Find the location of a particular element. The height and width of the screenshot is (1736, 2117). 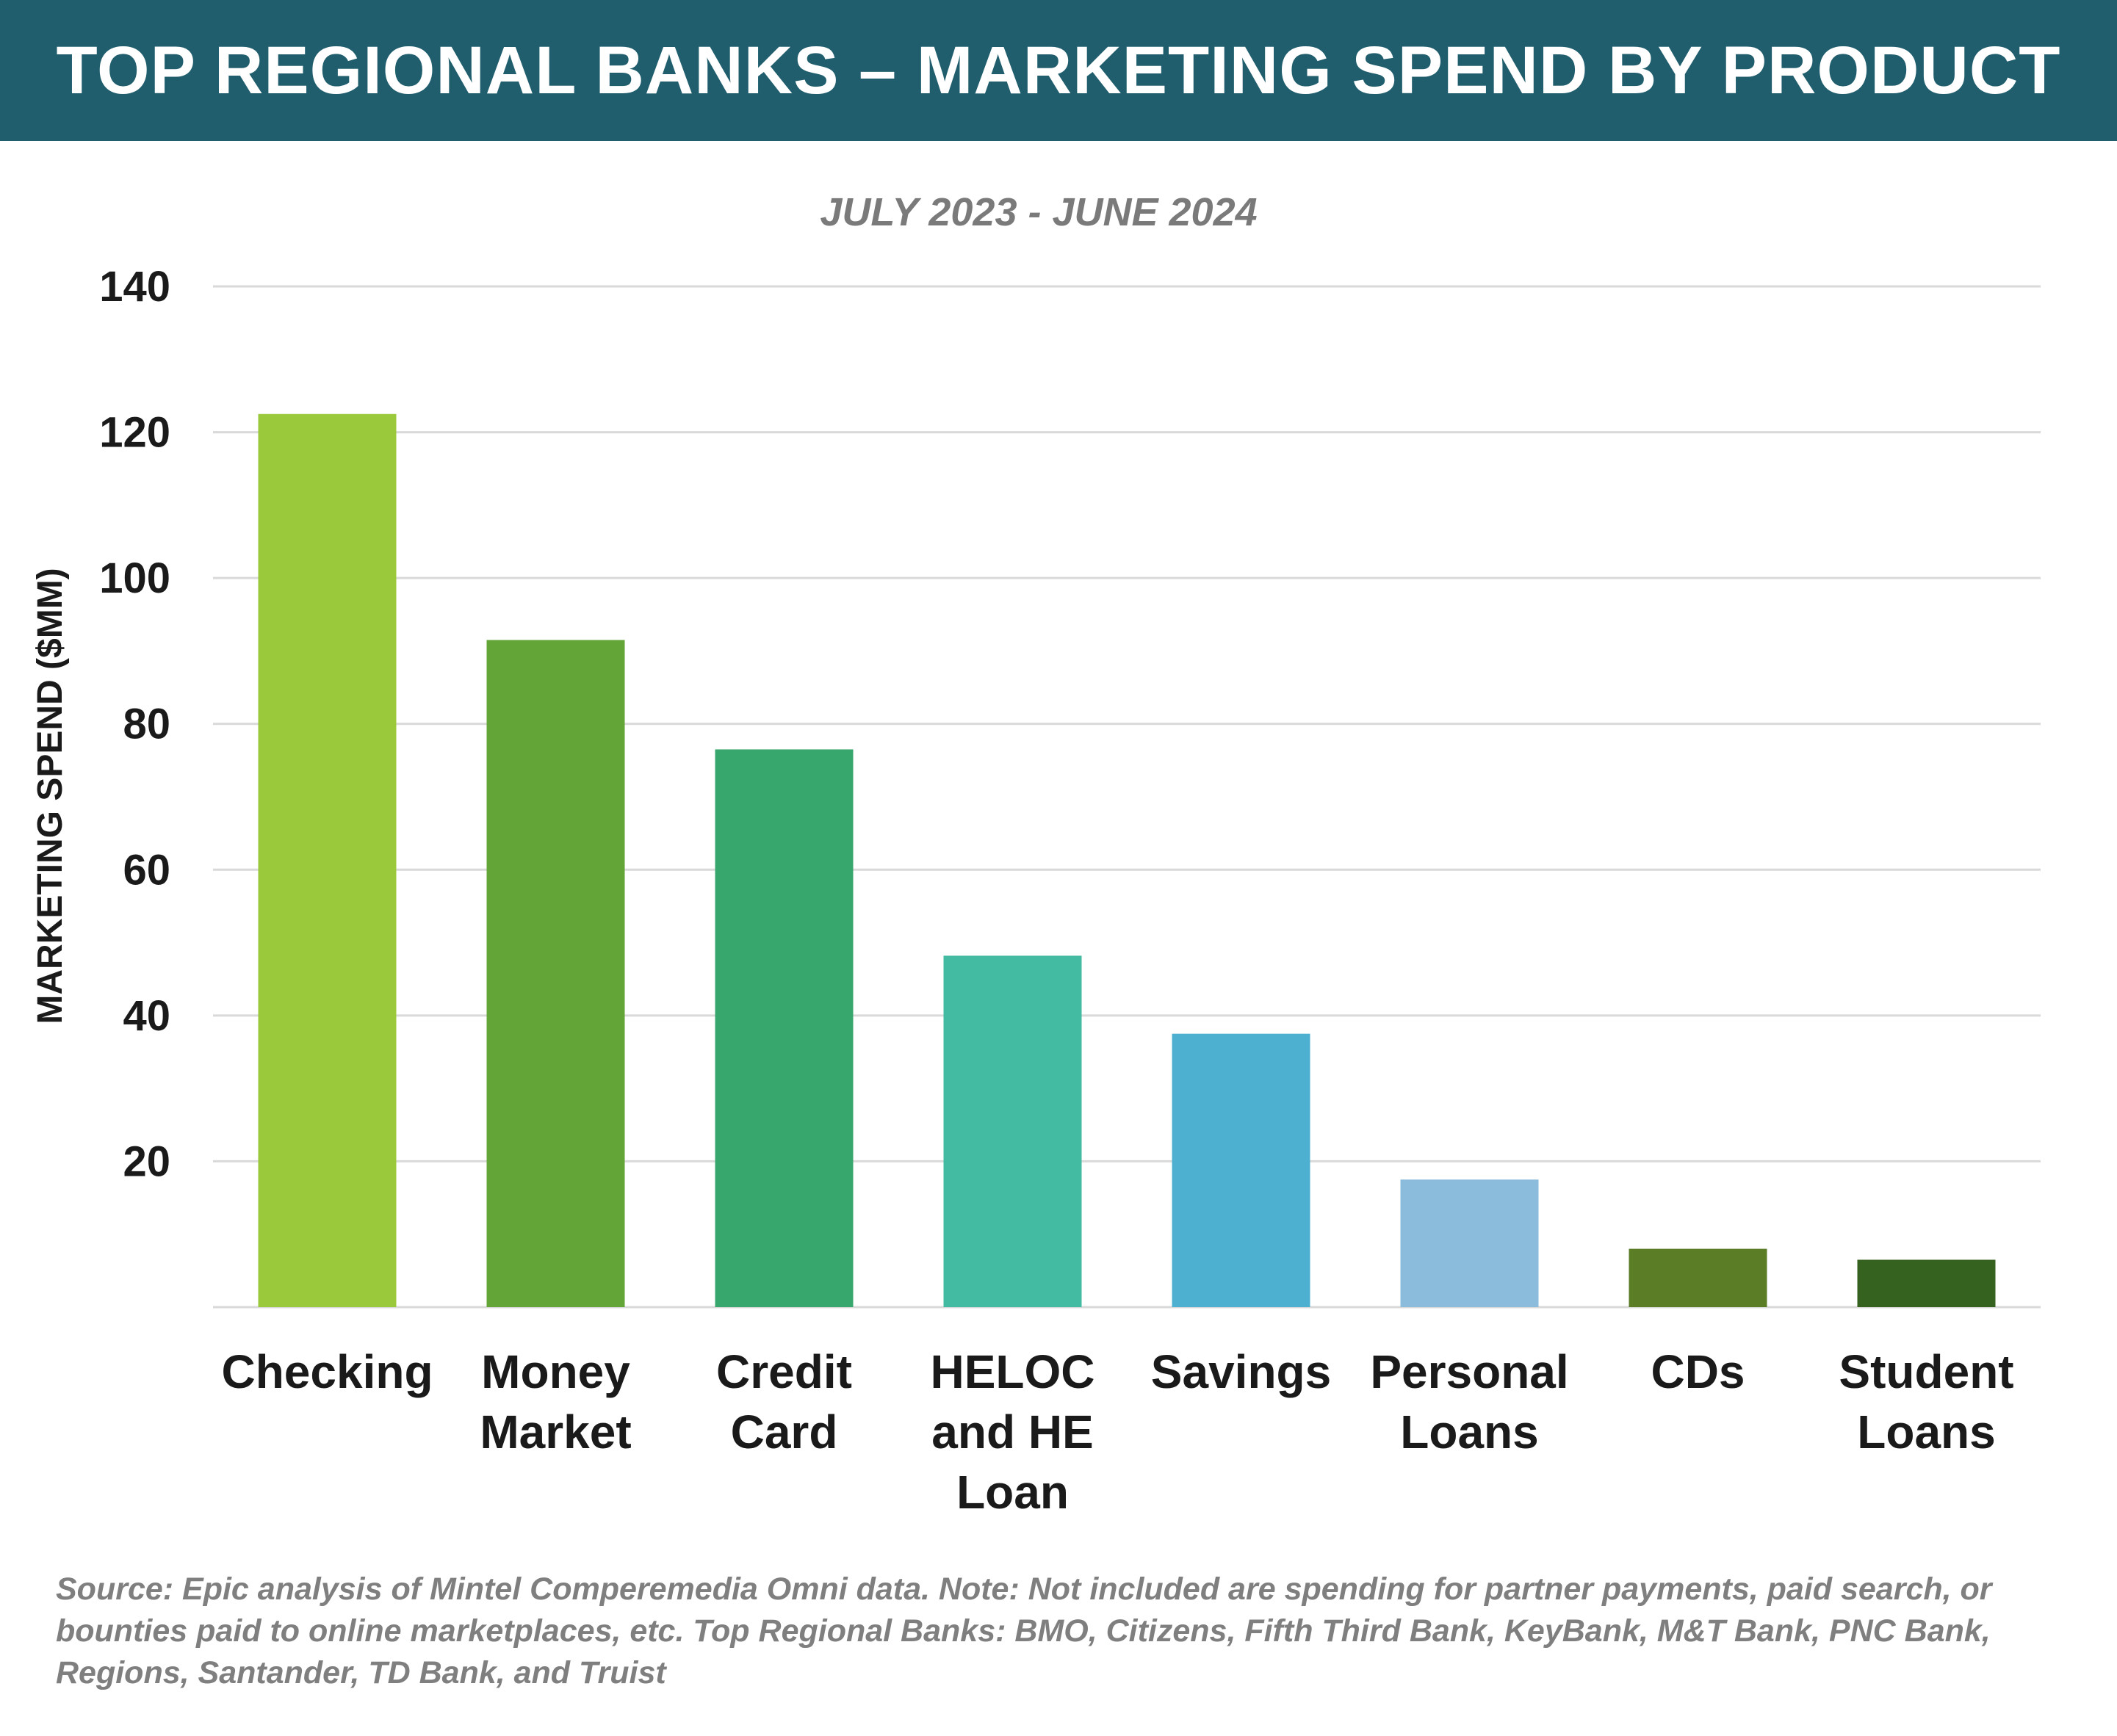

y-tick-label: 20 is located at coordinates (146, 1161).